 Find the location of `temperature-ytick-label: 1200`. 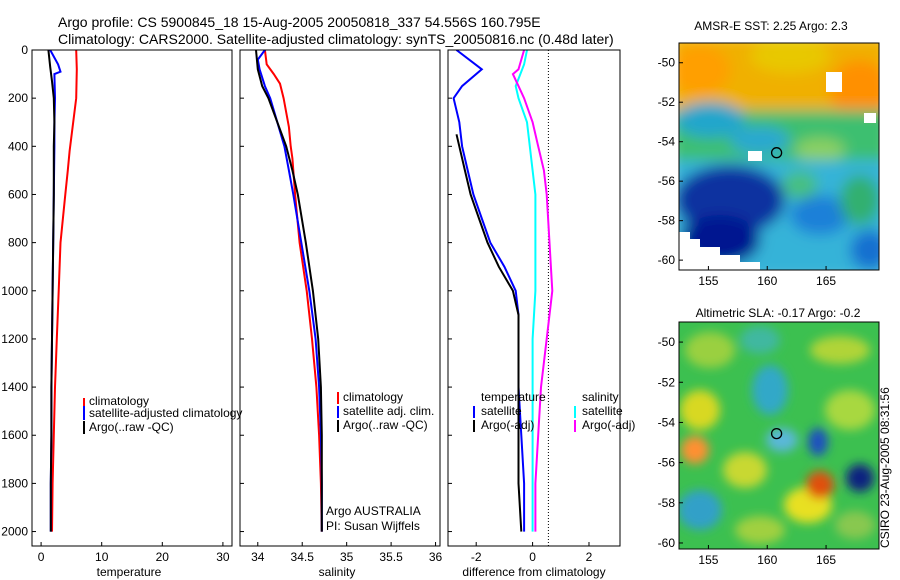

temperature-ytick-label: 1200 is located at coordinates (14, 339).